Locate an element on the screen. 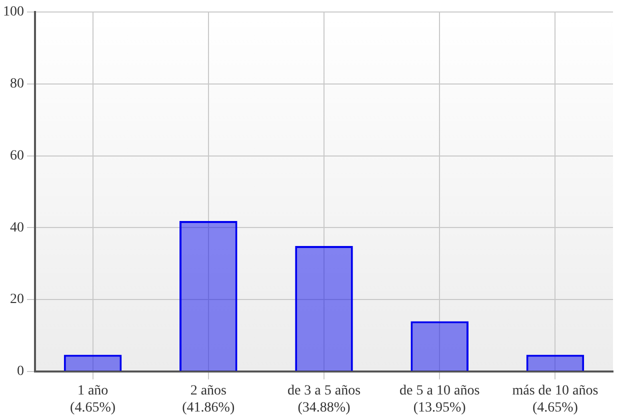  y-tick-label: 20 is located at coordinates (17, 300).